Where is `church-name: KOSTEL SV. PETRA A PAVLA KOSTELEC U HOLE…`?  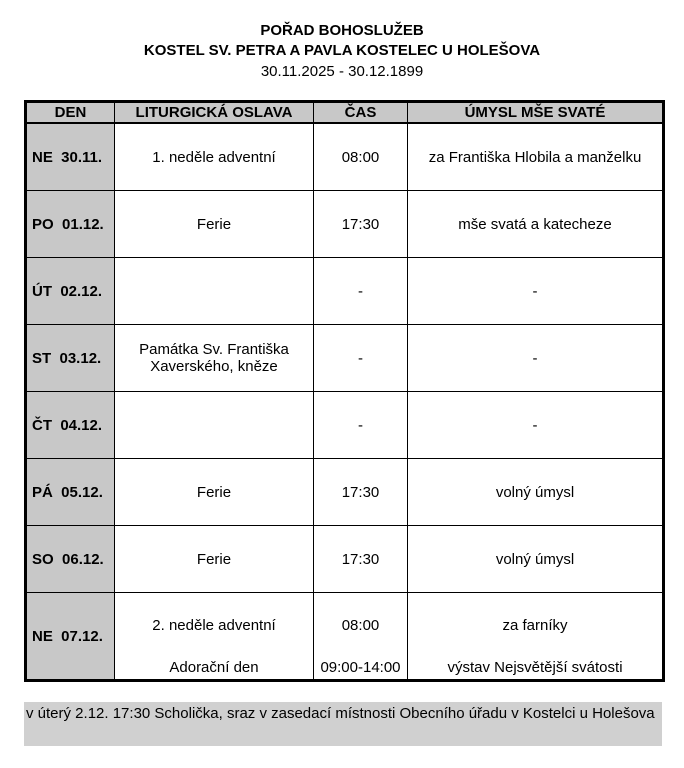
church-name: KOSTEL SV. PETRA A PAVLA KOSTELEC U HOLE… is located at coordinates (342, 50).